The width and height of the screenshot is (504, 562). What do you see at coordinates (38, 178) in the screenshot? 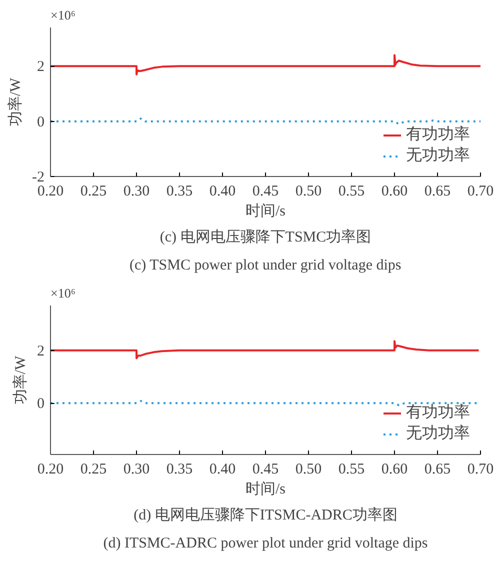
I see `y-tick-label: -2` at bounding box center [38, 178].